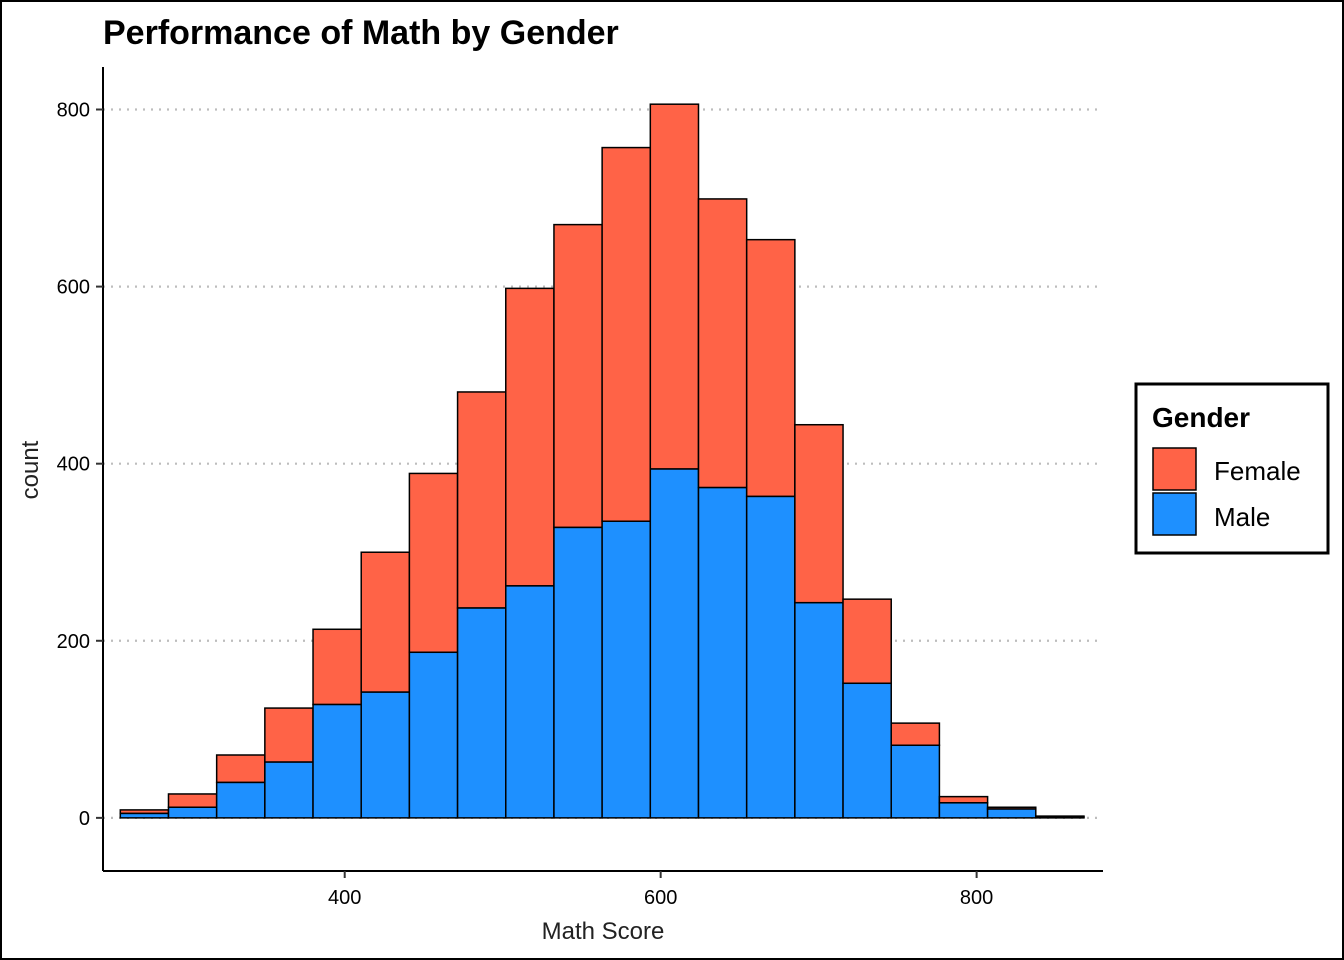 The width and height of the screenshot is (1344, 960). Describe the element at coordinates (344, 898) in the screenshot. I see `x-tick-label: 400` at that location.